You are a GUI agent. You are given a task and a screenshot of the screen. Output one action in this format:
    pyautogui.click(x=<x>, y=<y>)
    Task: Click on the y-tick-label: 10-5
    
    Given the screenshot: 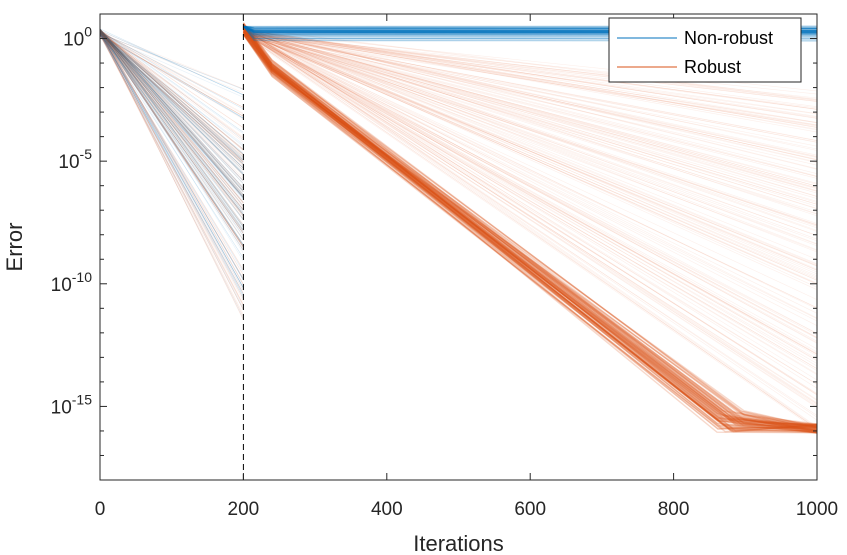 What is the action you would take?
    pyautogui.click(x=75, y=159)
    